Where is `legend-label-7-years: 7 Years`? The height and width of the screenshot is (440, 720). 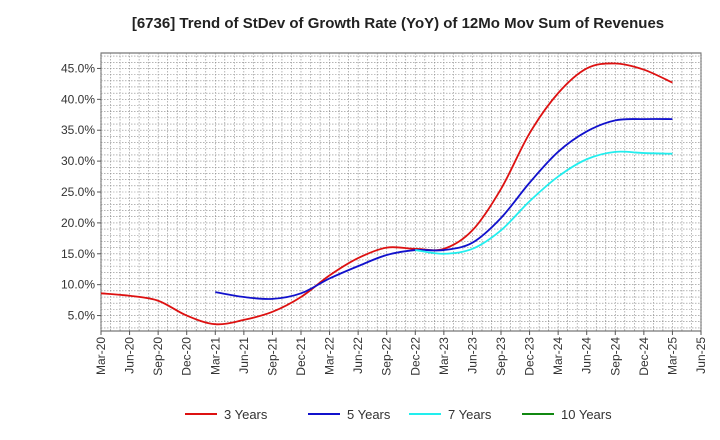 legend-label-7-years: 7 Years is located at coordinates (470, 414).